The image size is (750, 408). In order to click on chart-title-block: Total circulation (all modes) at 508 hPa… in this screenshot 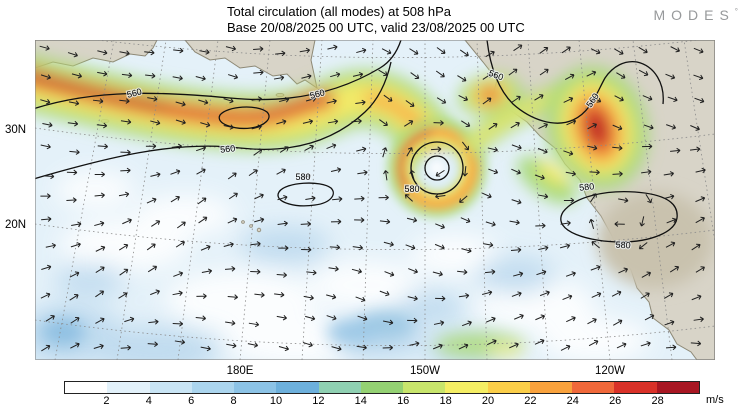, I will do `click(376, 20)`.